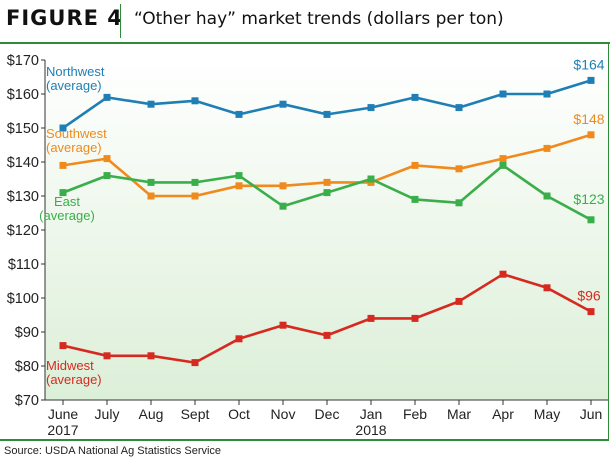 This screenshot has width=610, height=462. What do you see at coordinates (62, 430) in the screenshot?
I see `x-year-label: 2017` at bounding box center [62, 430].